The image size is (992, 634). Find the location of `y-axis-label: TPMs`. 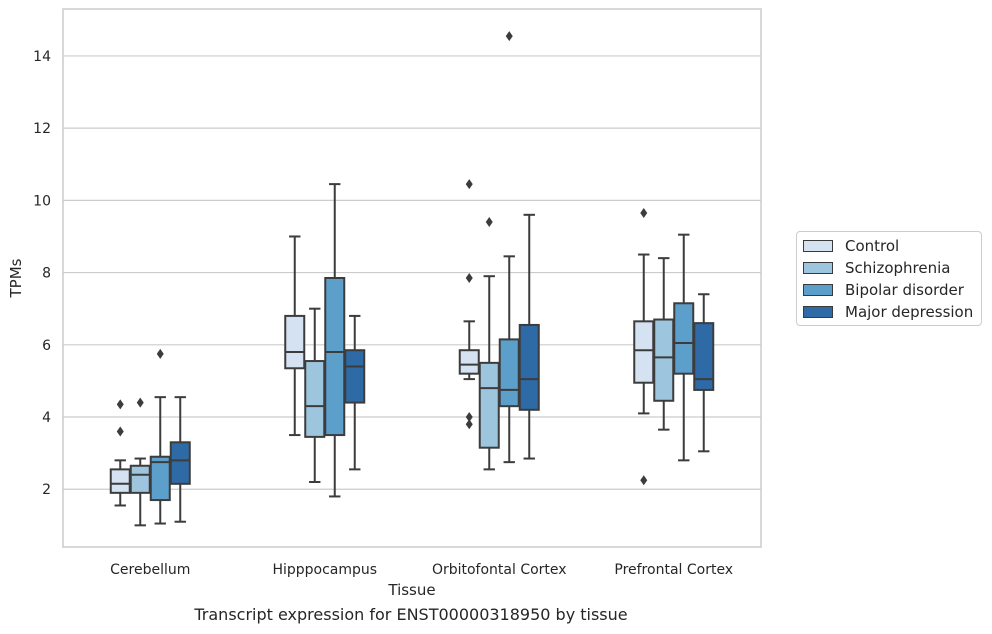

y-axis-label: TPMs is located at coordinates (16, 278).